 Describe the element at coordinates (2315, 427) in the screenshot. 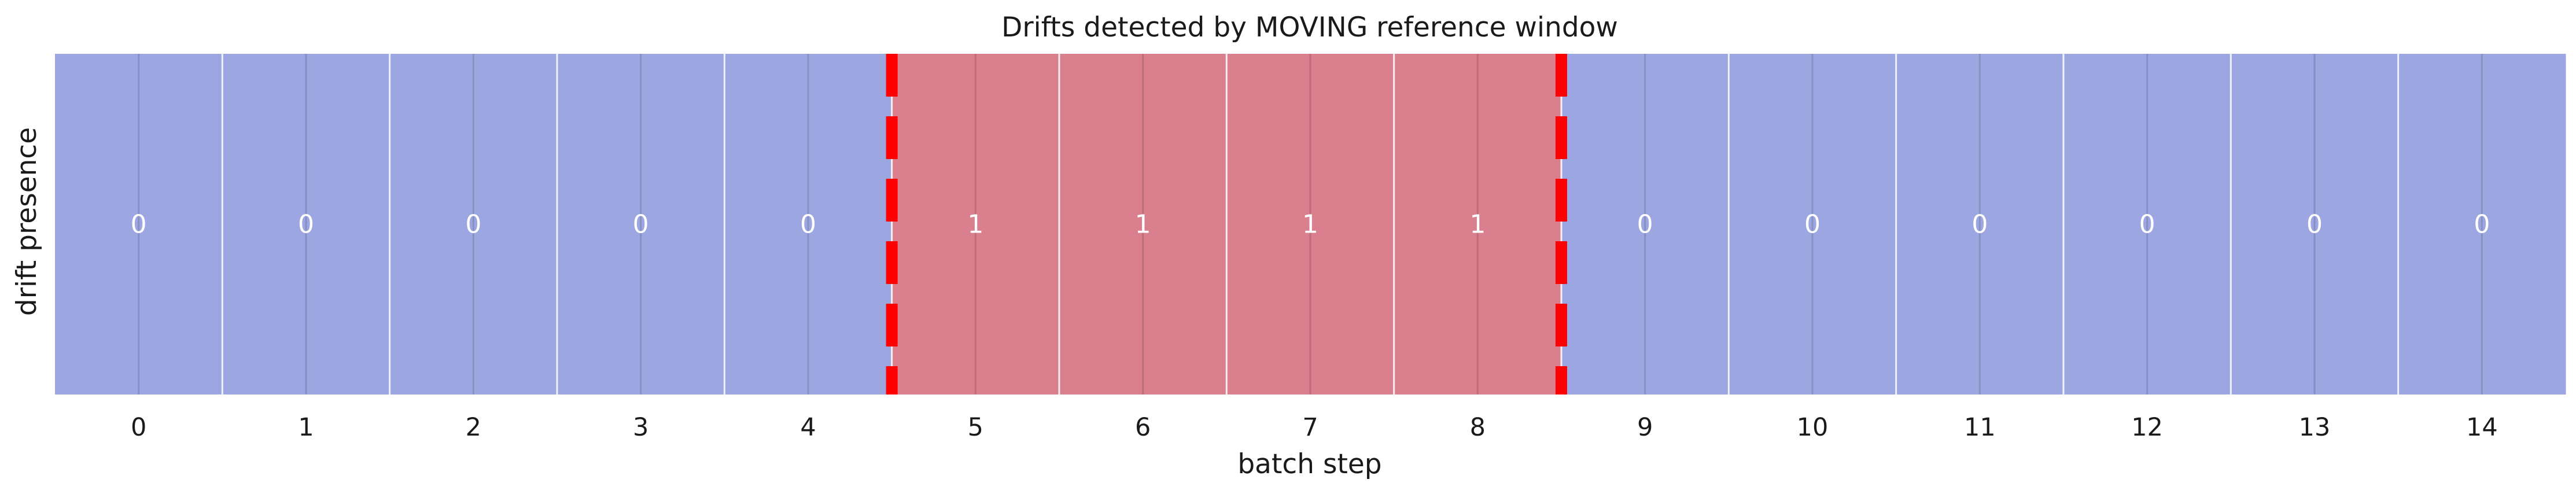

I see `x-tick-label: 13` at that location.